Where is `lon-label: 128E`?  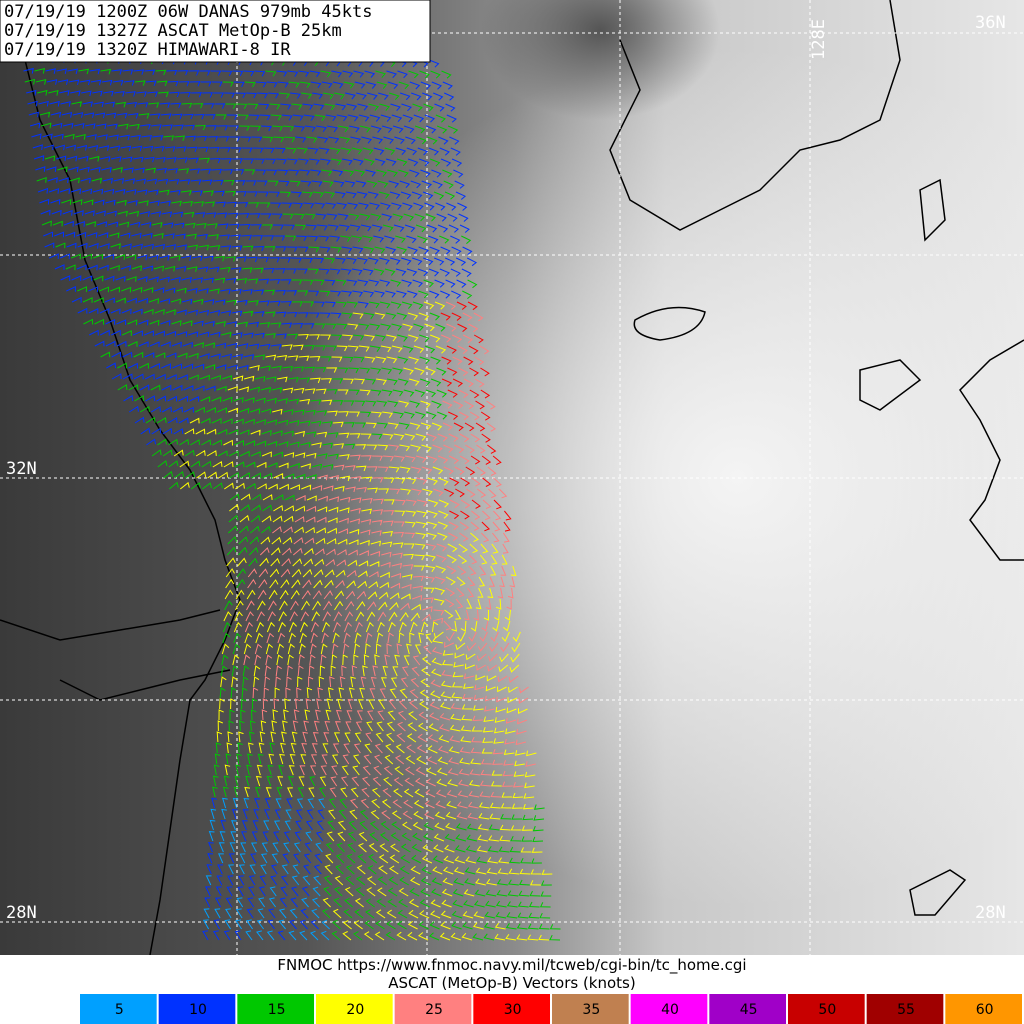
lon-label: 128E is located at coordinates (819, 39).